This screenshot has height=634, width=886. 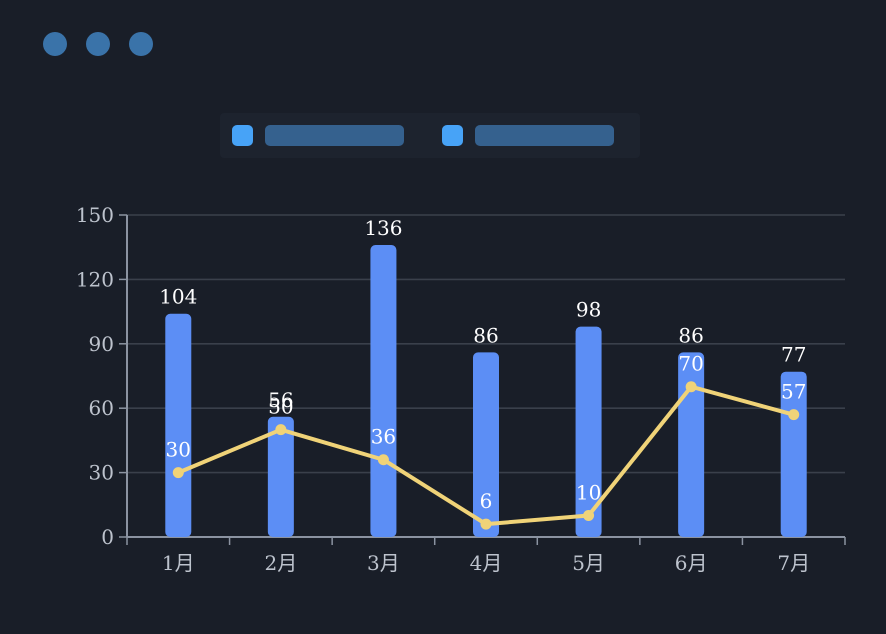 I want to click on line-value-label: 10, so click(x=588, y=493).